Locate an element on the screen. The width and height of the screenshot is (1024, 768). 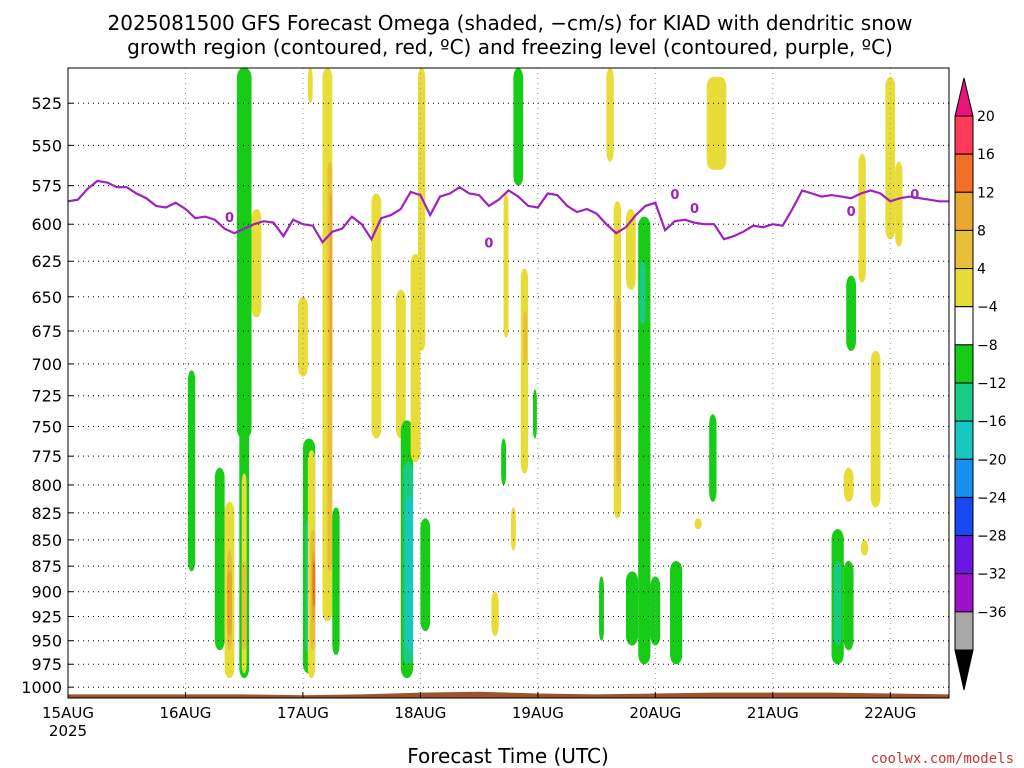
freezing-level-line is located at coordinates (508, 212).